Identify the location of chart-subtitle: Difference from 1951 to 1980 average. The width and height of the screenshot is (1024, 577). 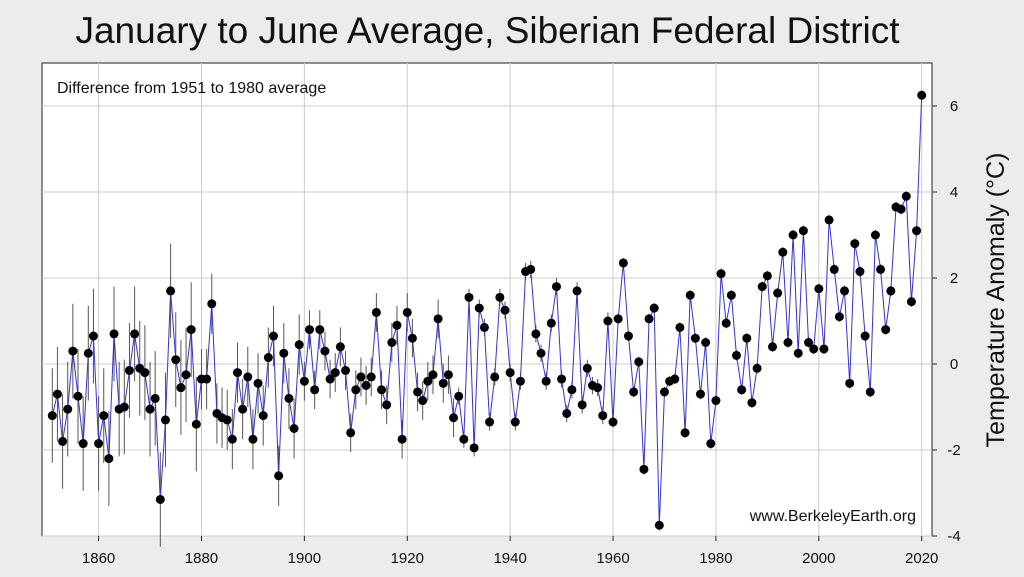
(191, 88).